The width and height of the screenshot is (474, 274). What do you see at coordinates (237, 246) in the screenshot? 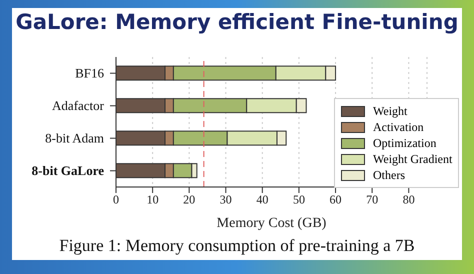
I see `caption: Figure 1: Memory consumption of pre-training a 7B` at bounding box center [237, 246].